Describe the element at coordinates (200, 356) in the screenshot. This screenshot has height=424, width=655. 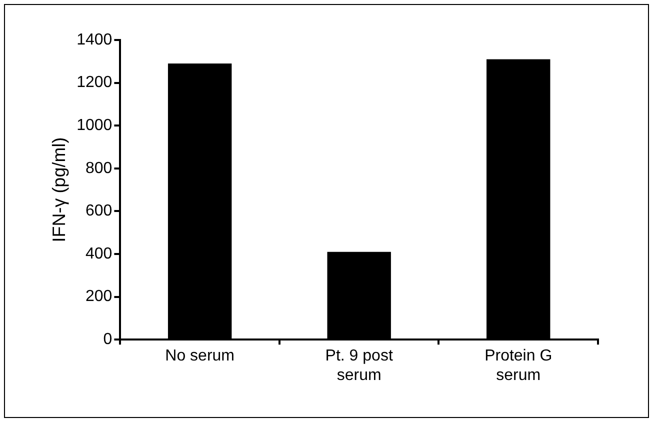
I see `x-tick-label: No serum` at that location.